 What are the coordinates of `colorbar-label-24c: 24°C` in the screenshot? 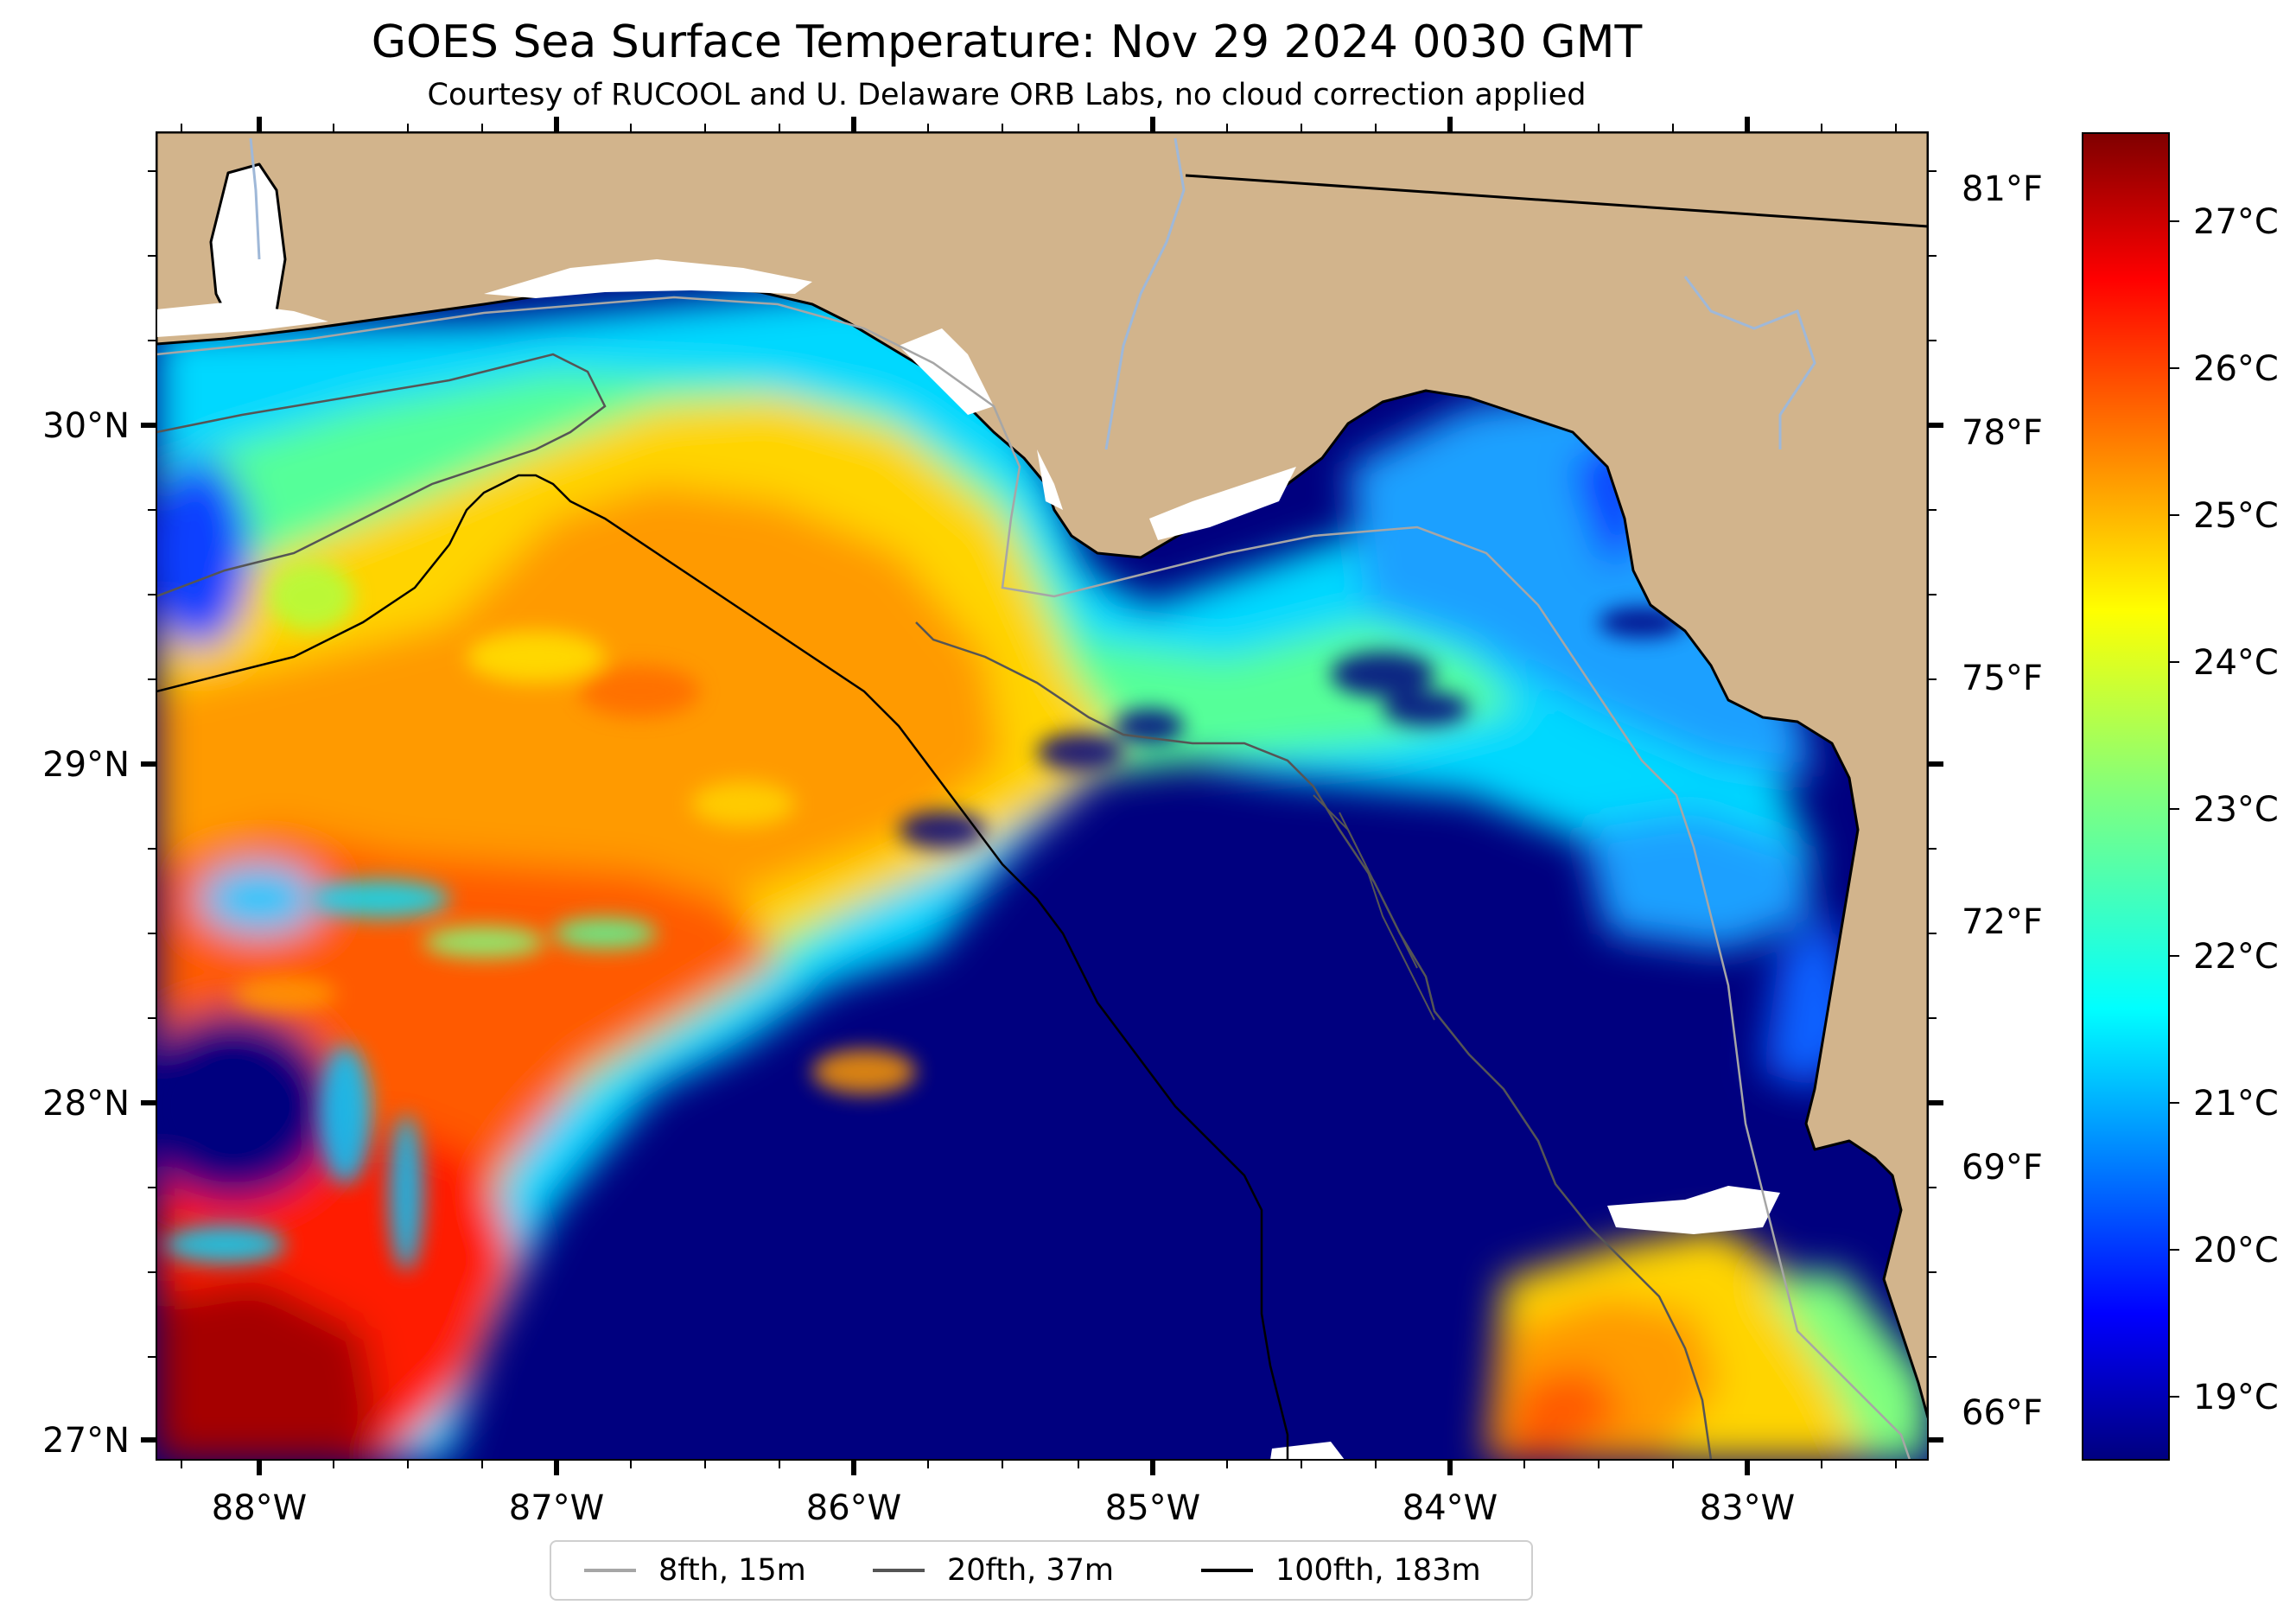 It's located at (2236, 663).